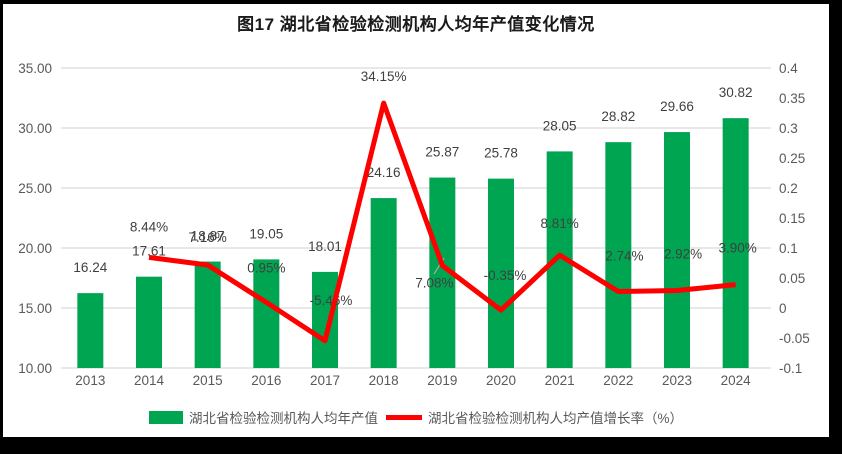  Describe the element at coordinates (35, 68) in the screenshot. I see `left-axis-tick-label: 35.00` at that location.